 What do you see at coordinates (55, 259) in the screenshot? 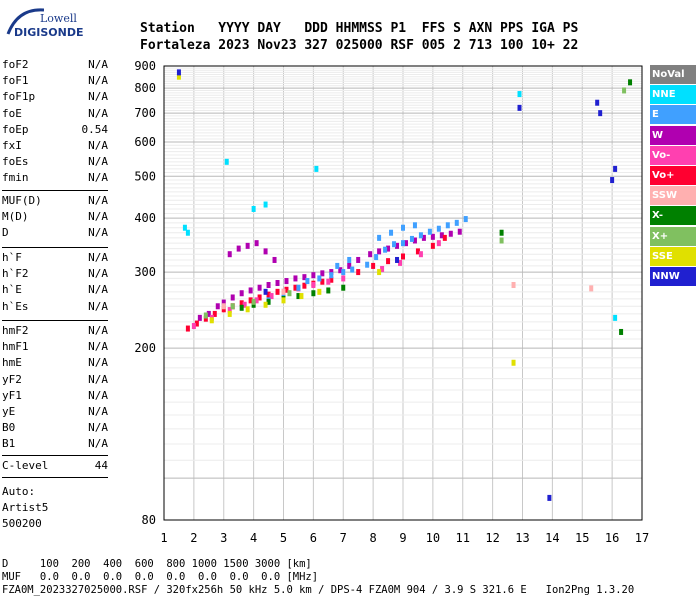
I see `param-row: h`F N/A` at bounding box center [55, 259].